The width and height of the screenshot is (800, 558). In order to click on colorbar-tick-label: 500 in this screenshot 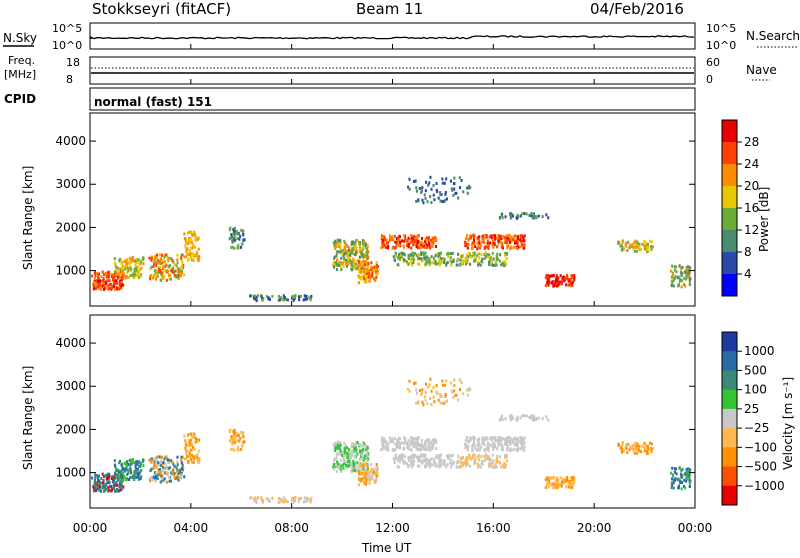, I will do `click(755, 370)`.